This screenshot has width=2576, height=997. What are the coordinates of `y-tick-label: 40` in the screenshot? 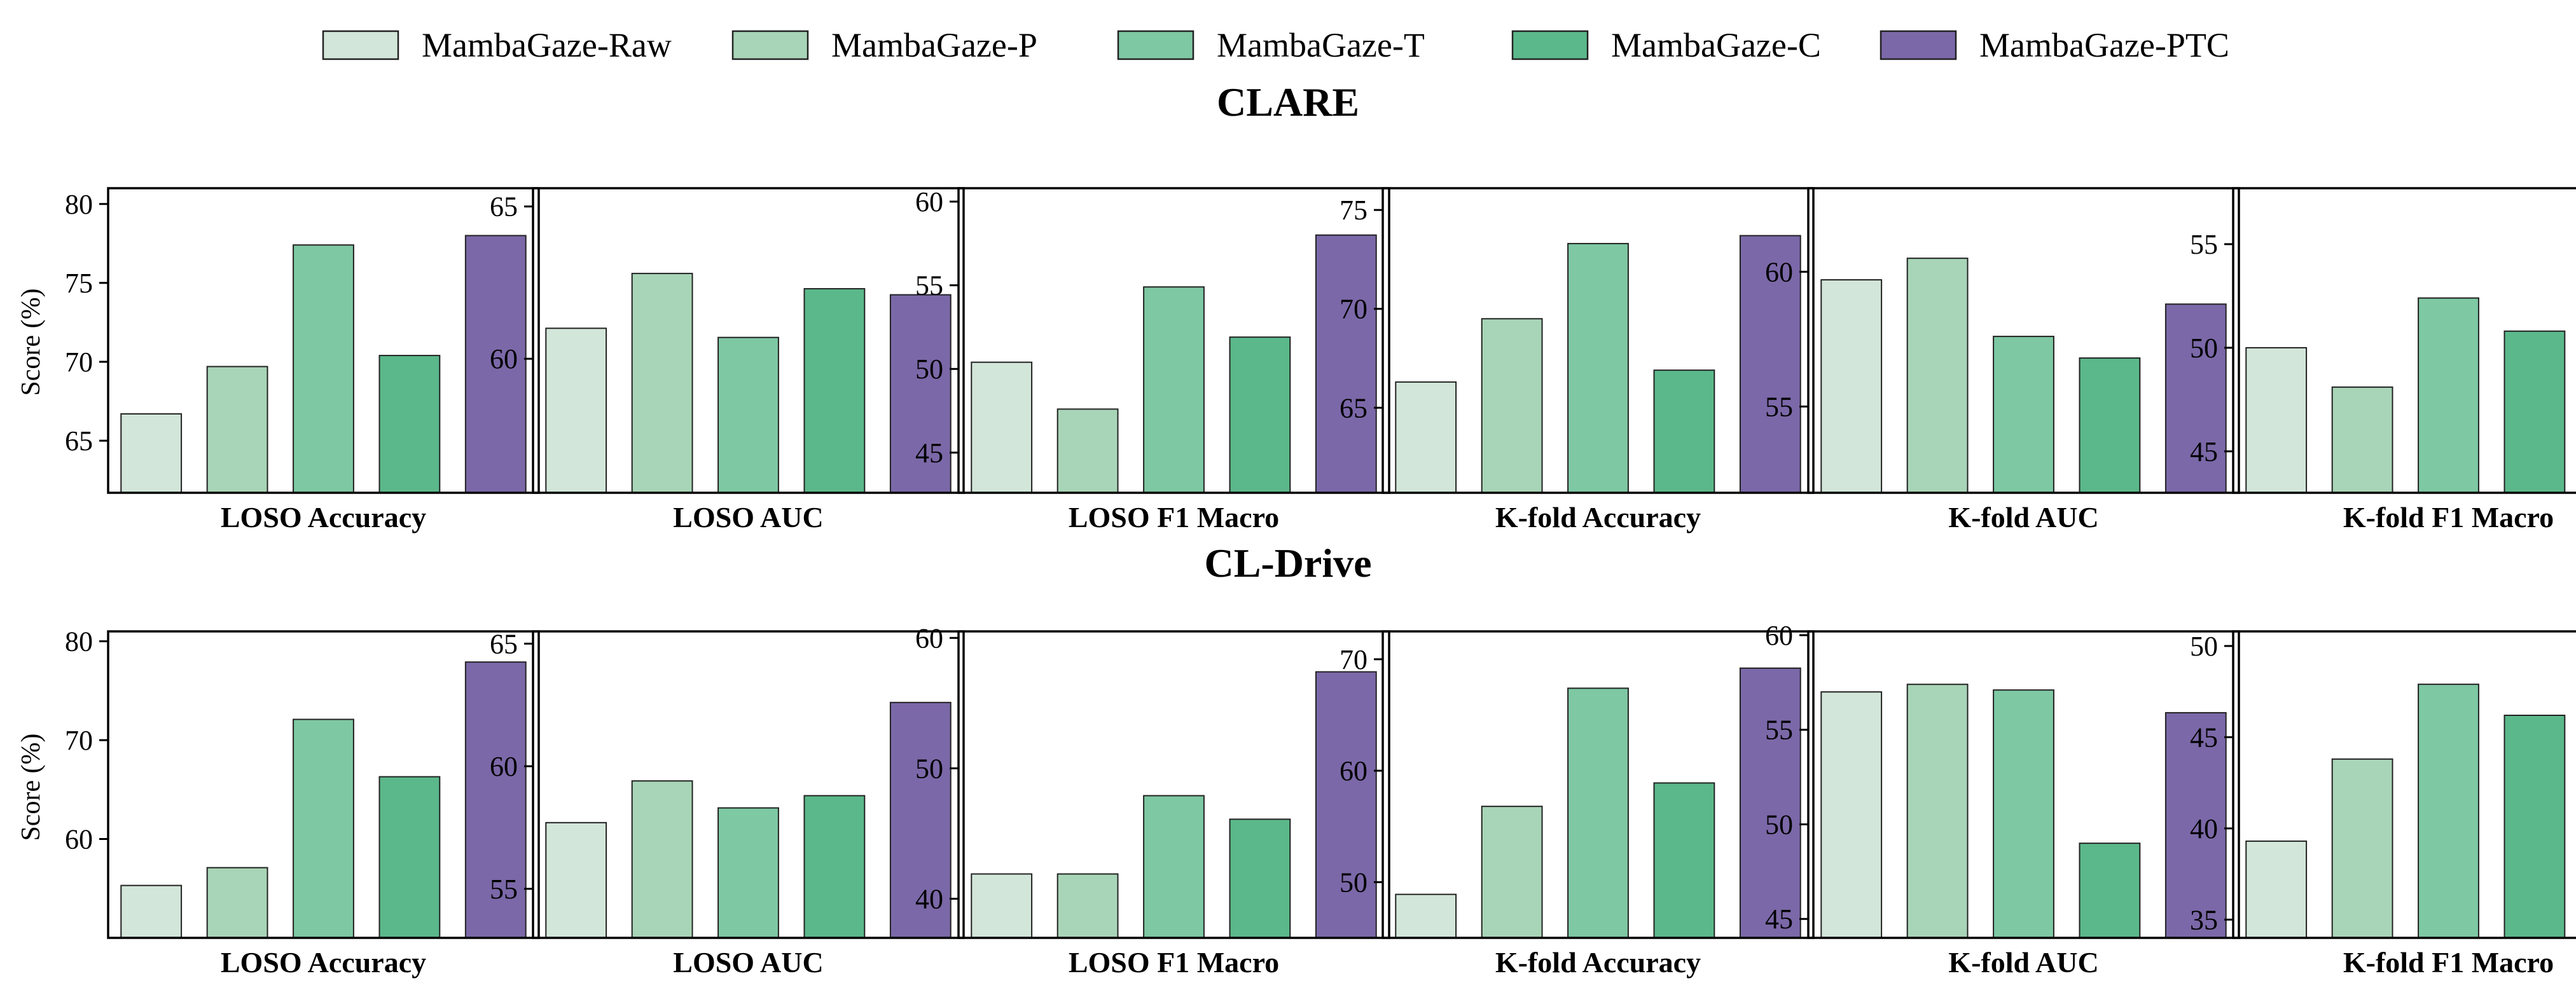 It's located at (929, 898).